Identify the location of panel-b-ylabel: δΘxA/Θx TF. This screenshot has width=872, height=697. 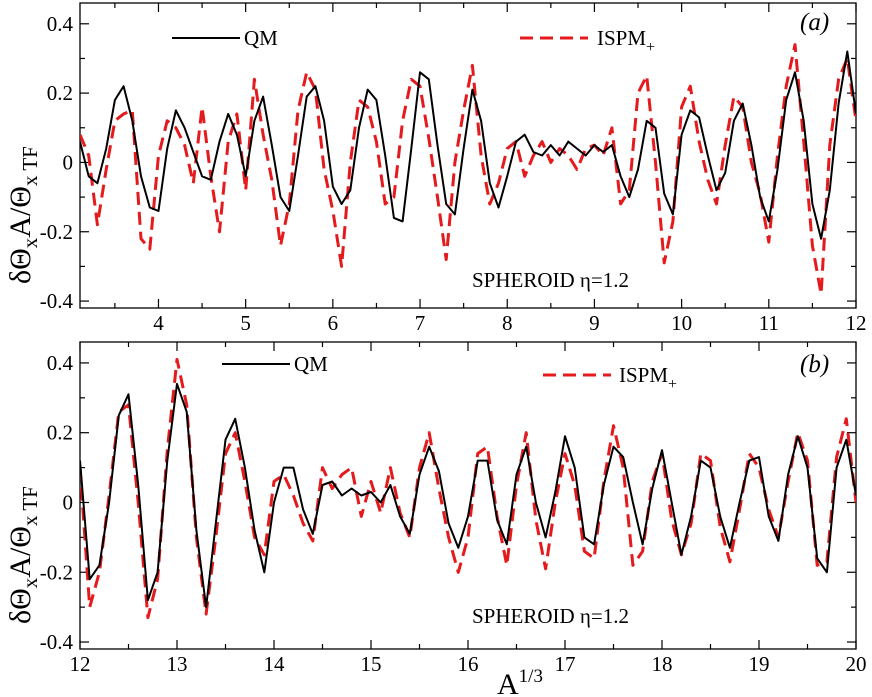
(23, 555).